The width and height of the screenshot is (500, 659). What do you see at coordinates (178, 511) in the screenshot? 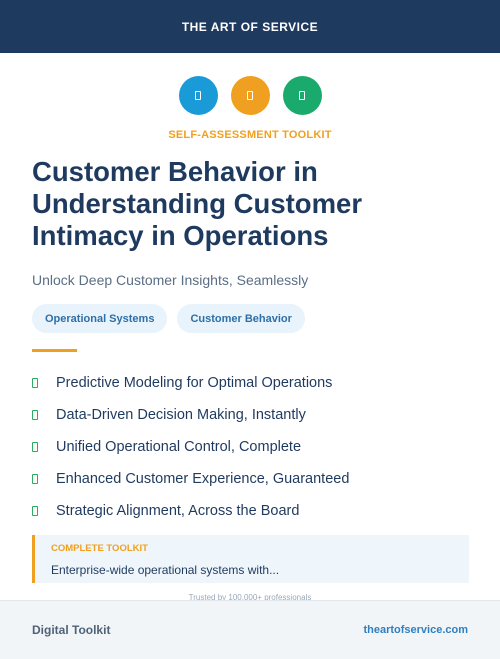
I see `feature-text: Strategic Alignment, Across the Board` at bounding box center [178, 511].